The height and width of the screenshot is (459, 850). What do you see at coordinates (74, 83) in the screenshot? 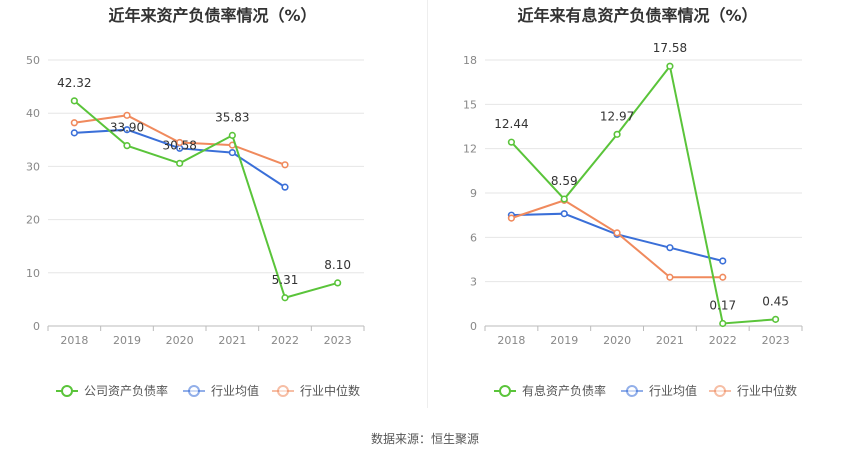
I see `c1-data-label: 42.32` at bounding box center [74, 83].